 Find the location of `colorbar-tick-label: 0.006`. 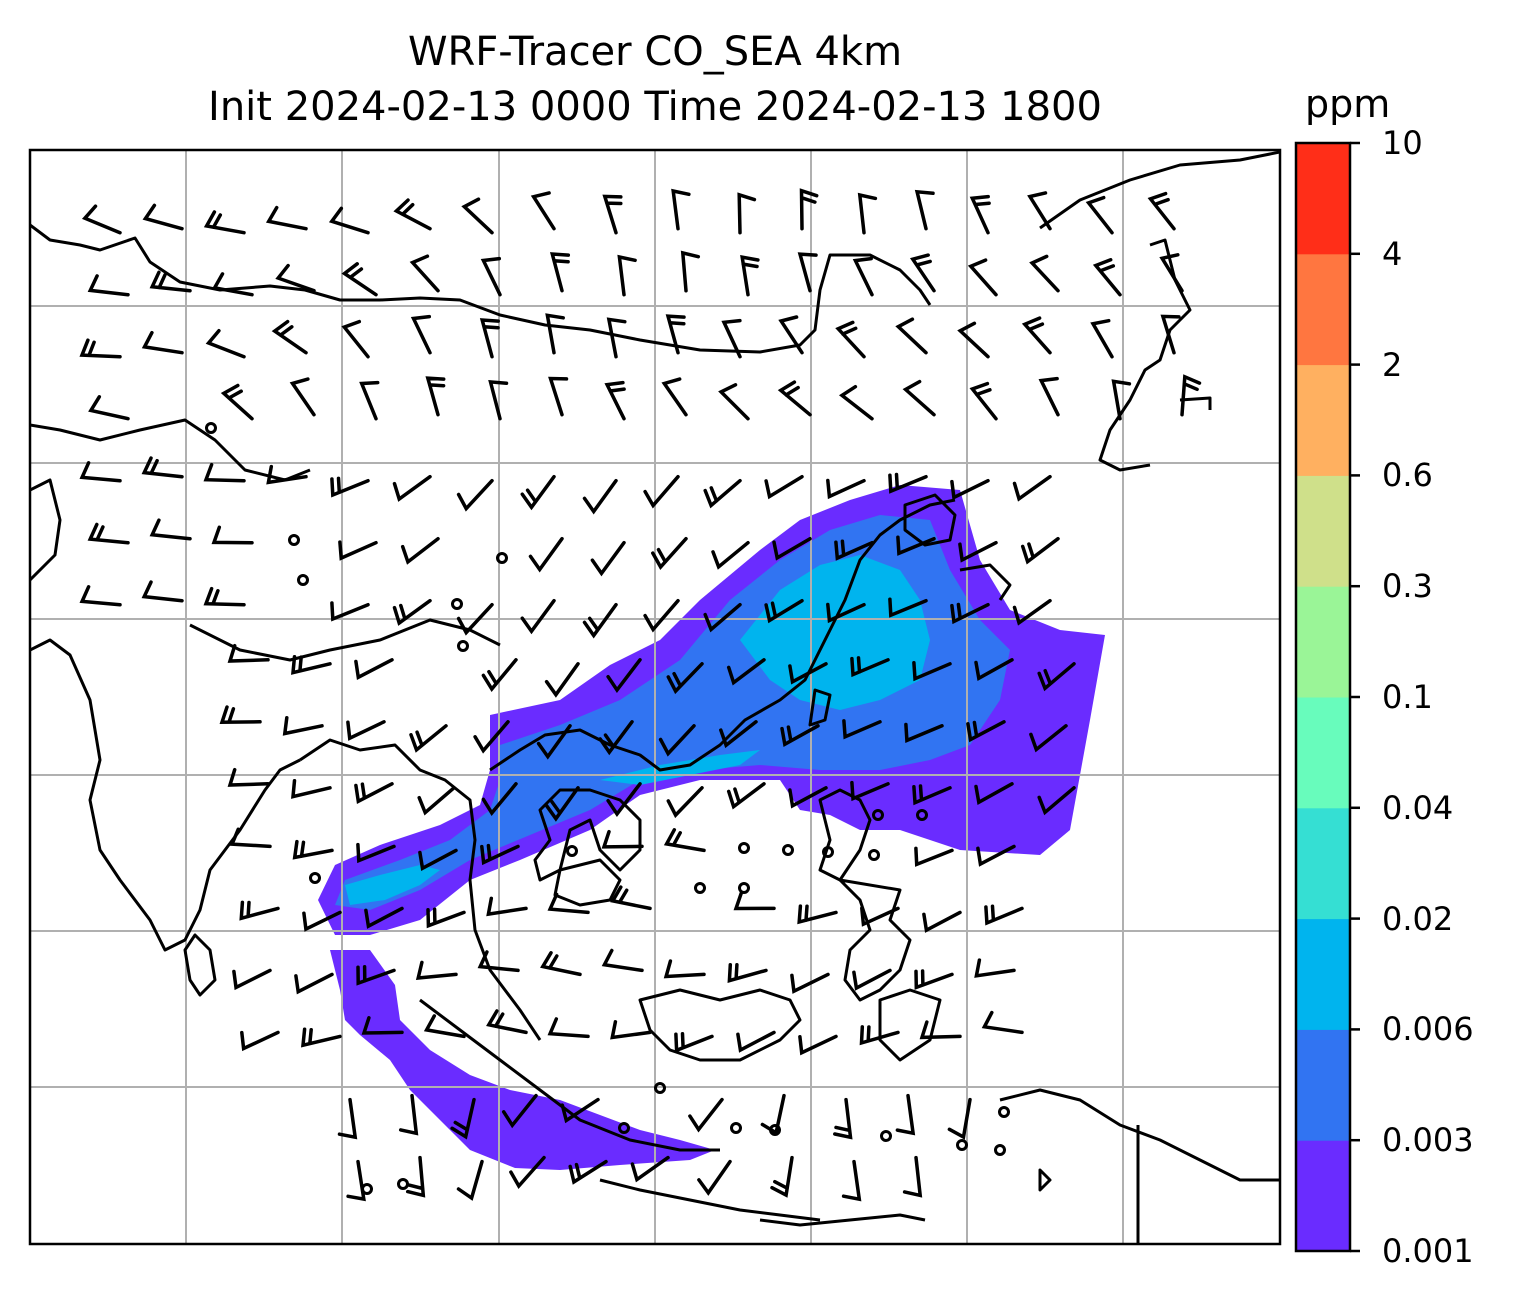

colorbar-tick-label: 0.006 is located at coordinates (1428, 1029).